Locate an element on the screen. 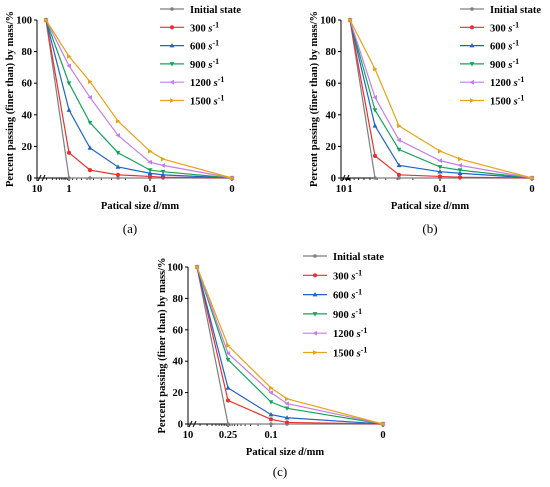 The width and height of the screenshot is (550, 487). panel-label: (a) is located at coordinates (130, 228).